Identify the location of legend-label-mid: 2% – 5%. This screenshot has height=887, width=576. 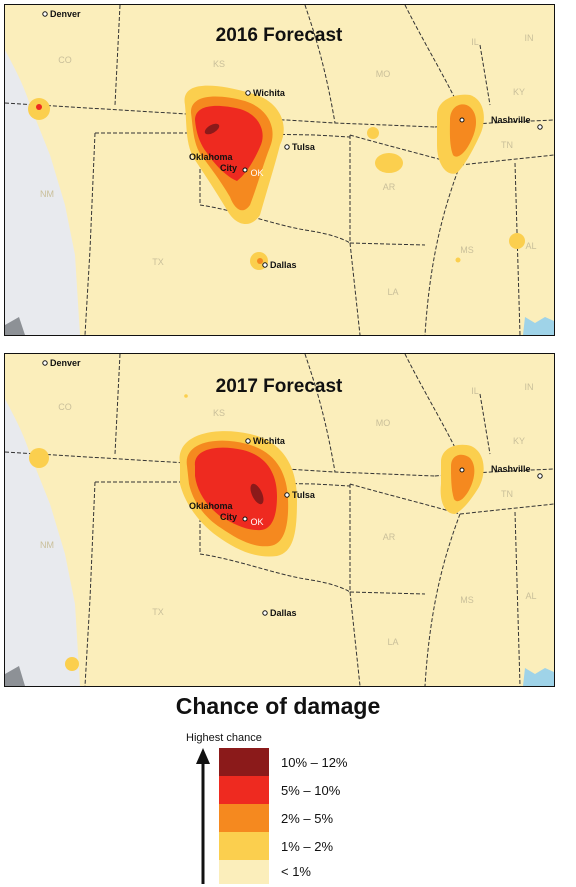
(307, 818).